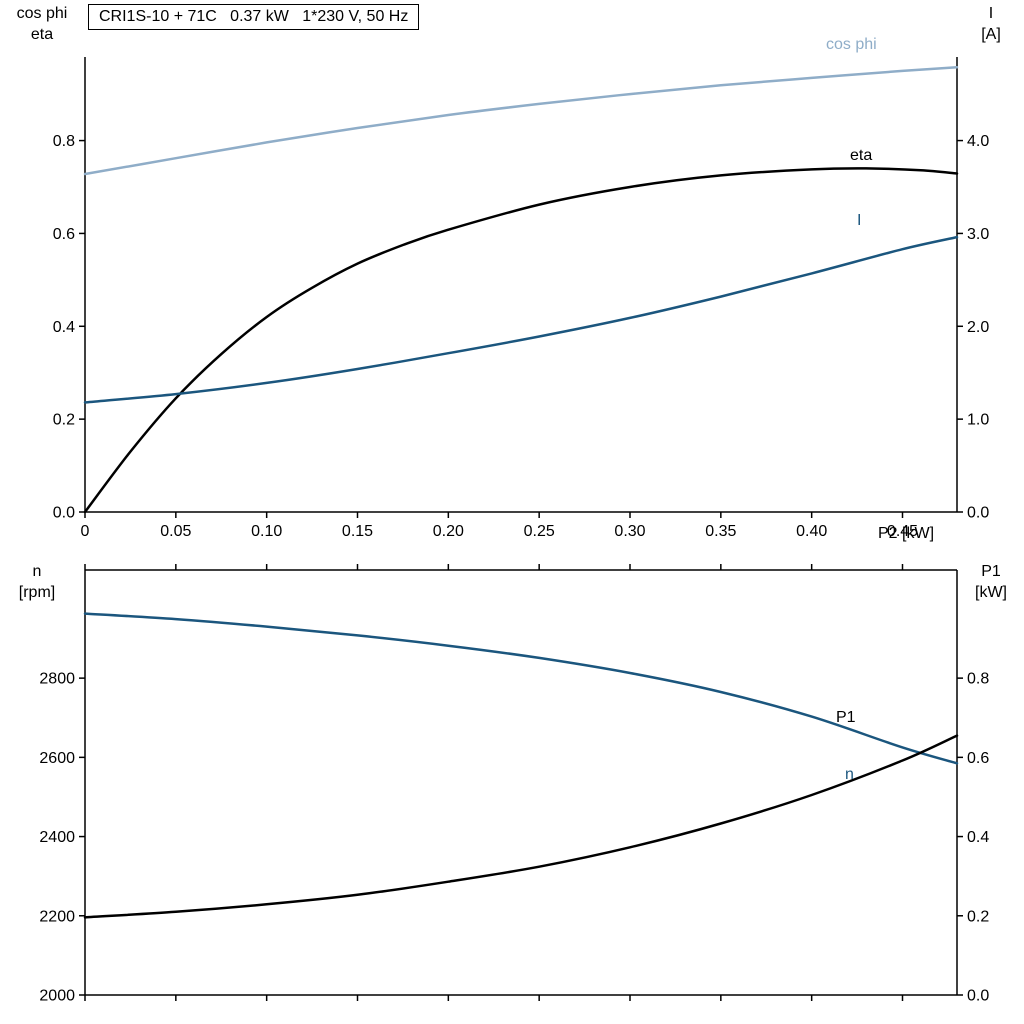  Describe the element at coordinates (57, 916) in the screenshot. I see `left-axis-tick-label: 2200` at that location.